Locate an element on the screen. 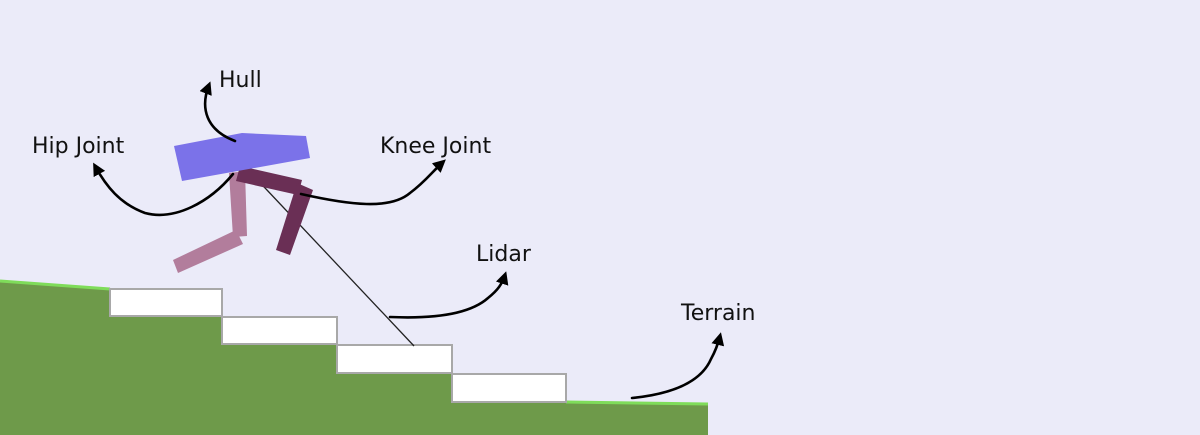  terrain-label: Terrain is located at coordinates (718, 313).